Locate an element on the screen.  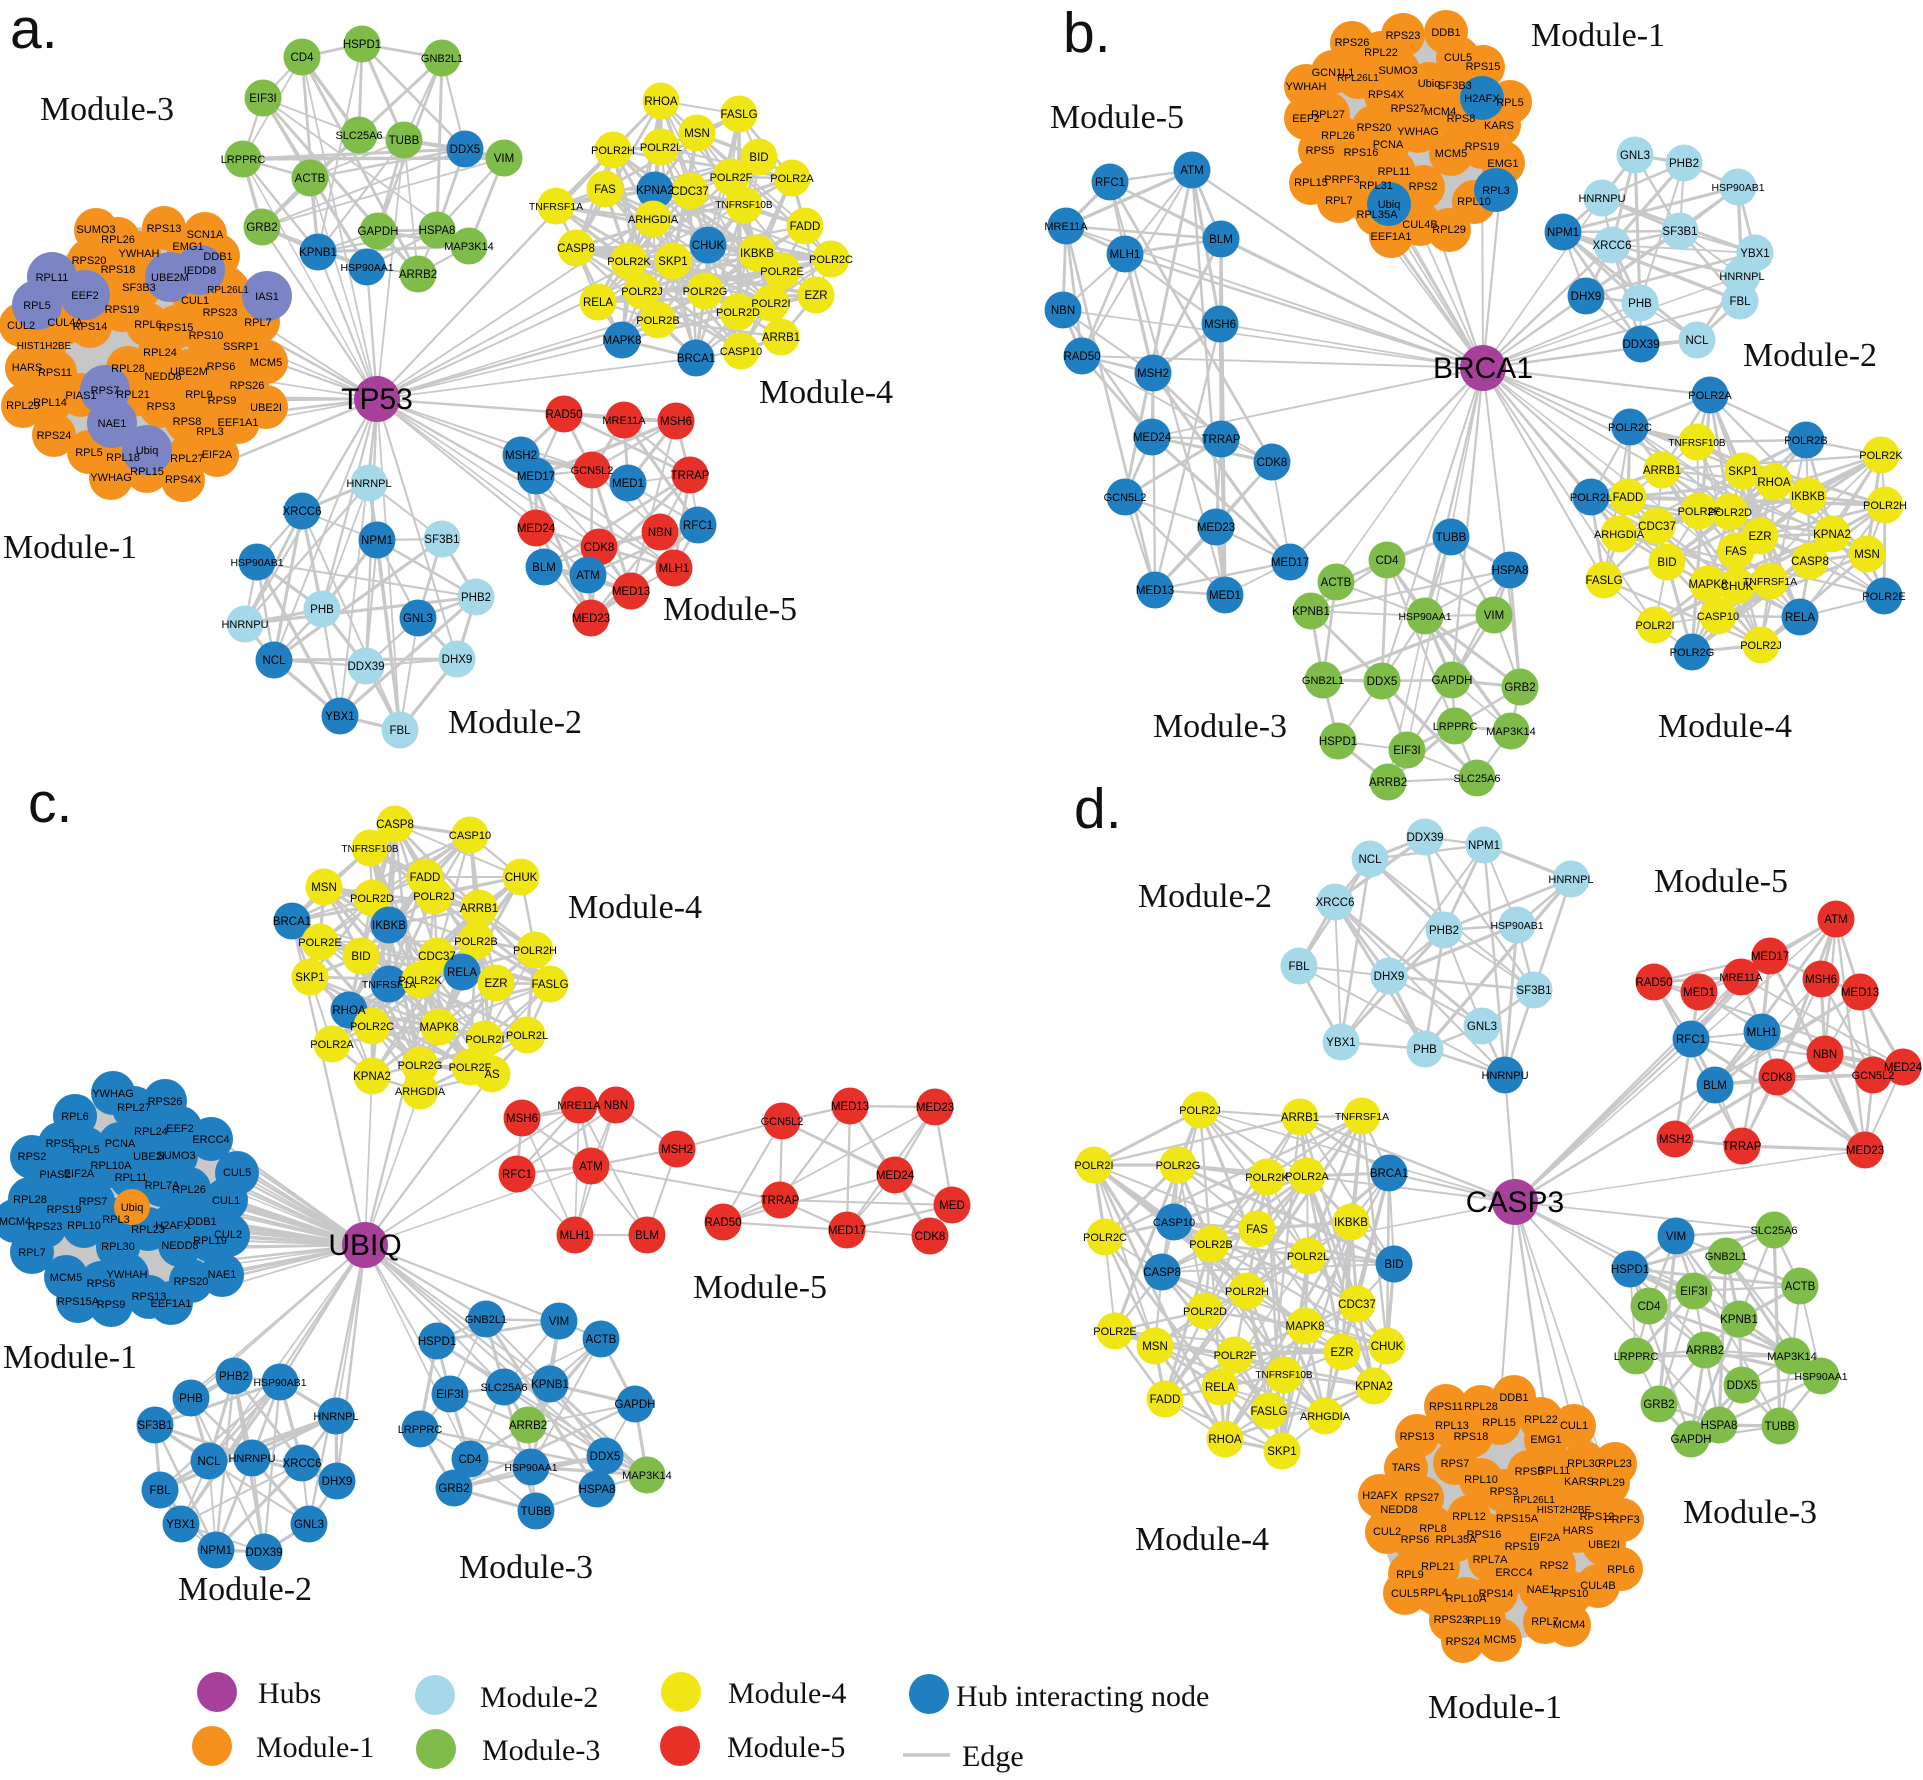
svg-text: POLR2A is located at coordinates (332, 1045).